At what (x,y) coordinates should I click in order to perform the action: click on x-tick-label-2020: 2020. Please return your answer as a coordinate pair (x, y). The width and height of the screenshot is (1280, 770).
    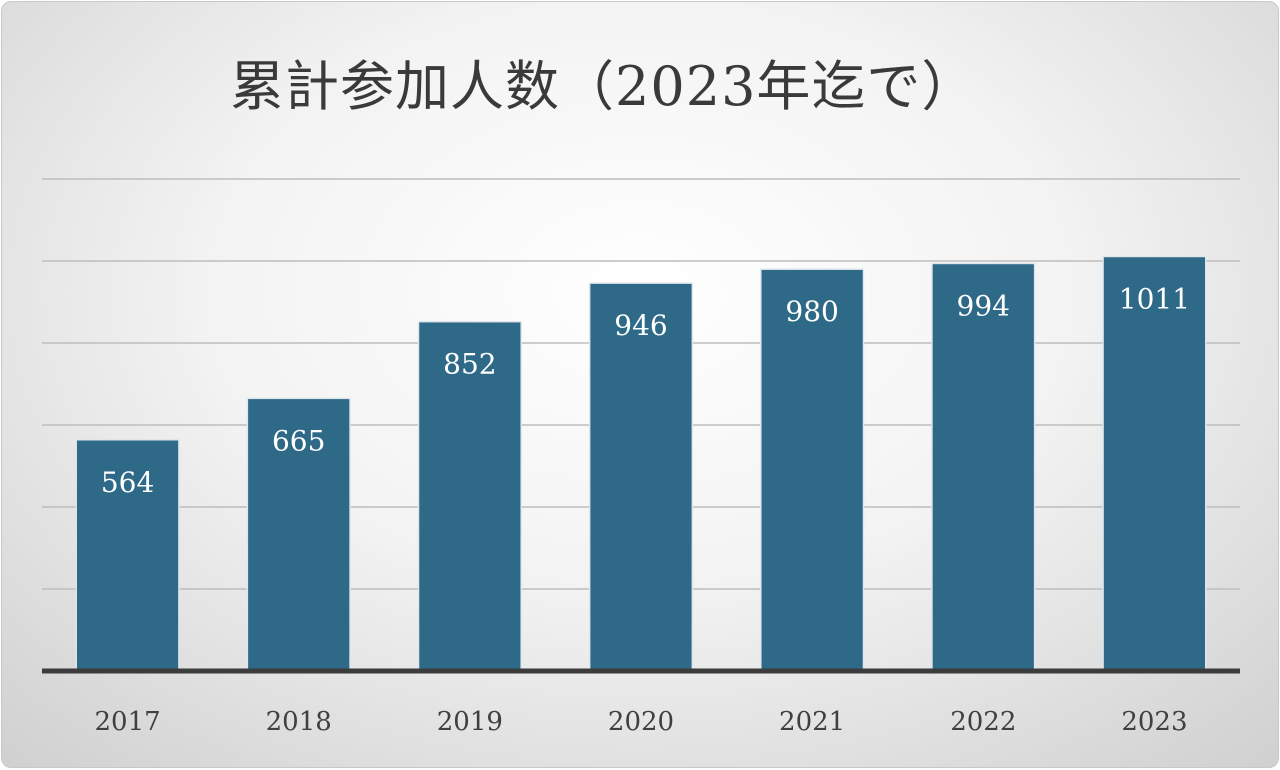
    Looking at the image, I should click on (641, 722).